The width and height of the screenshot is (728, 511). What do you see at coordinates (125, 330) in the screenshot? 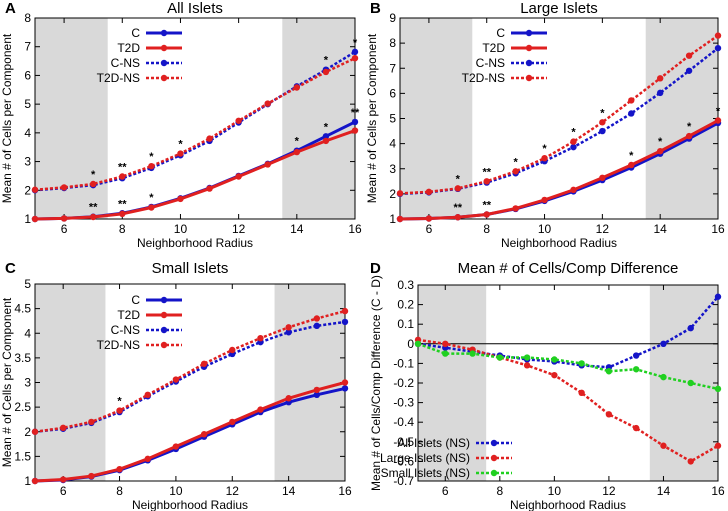
I see `legend-label: C-NS` at bounding box center [125, 330].